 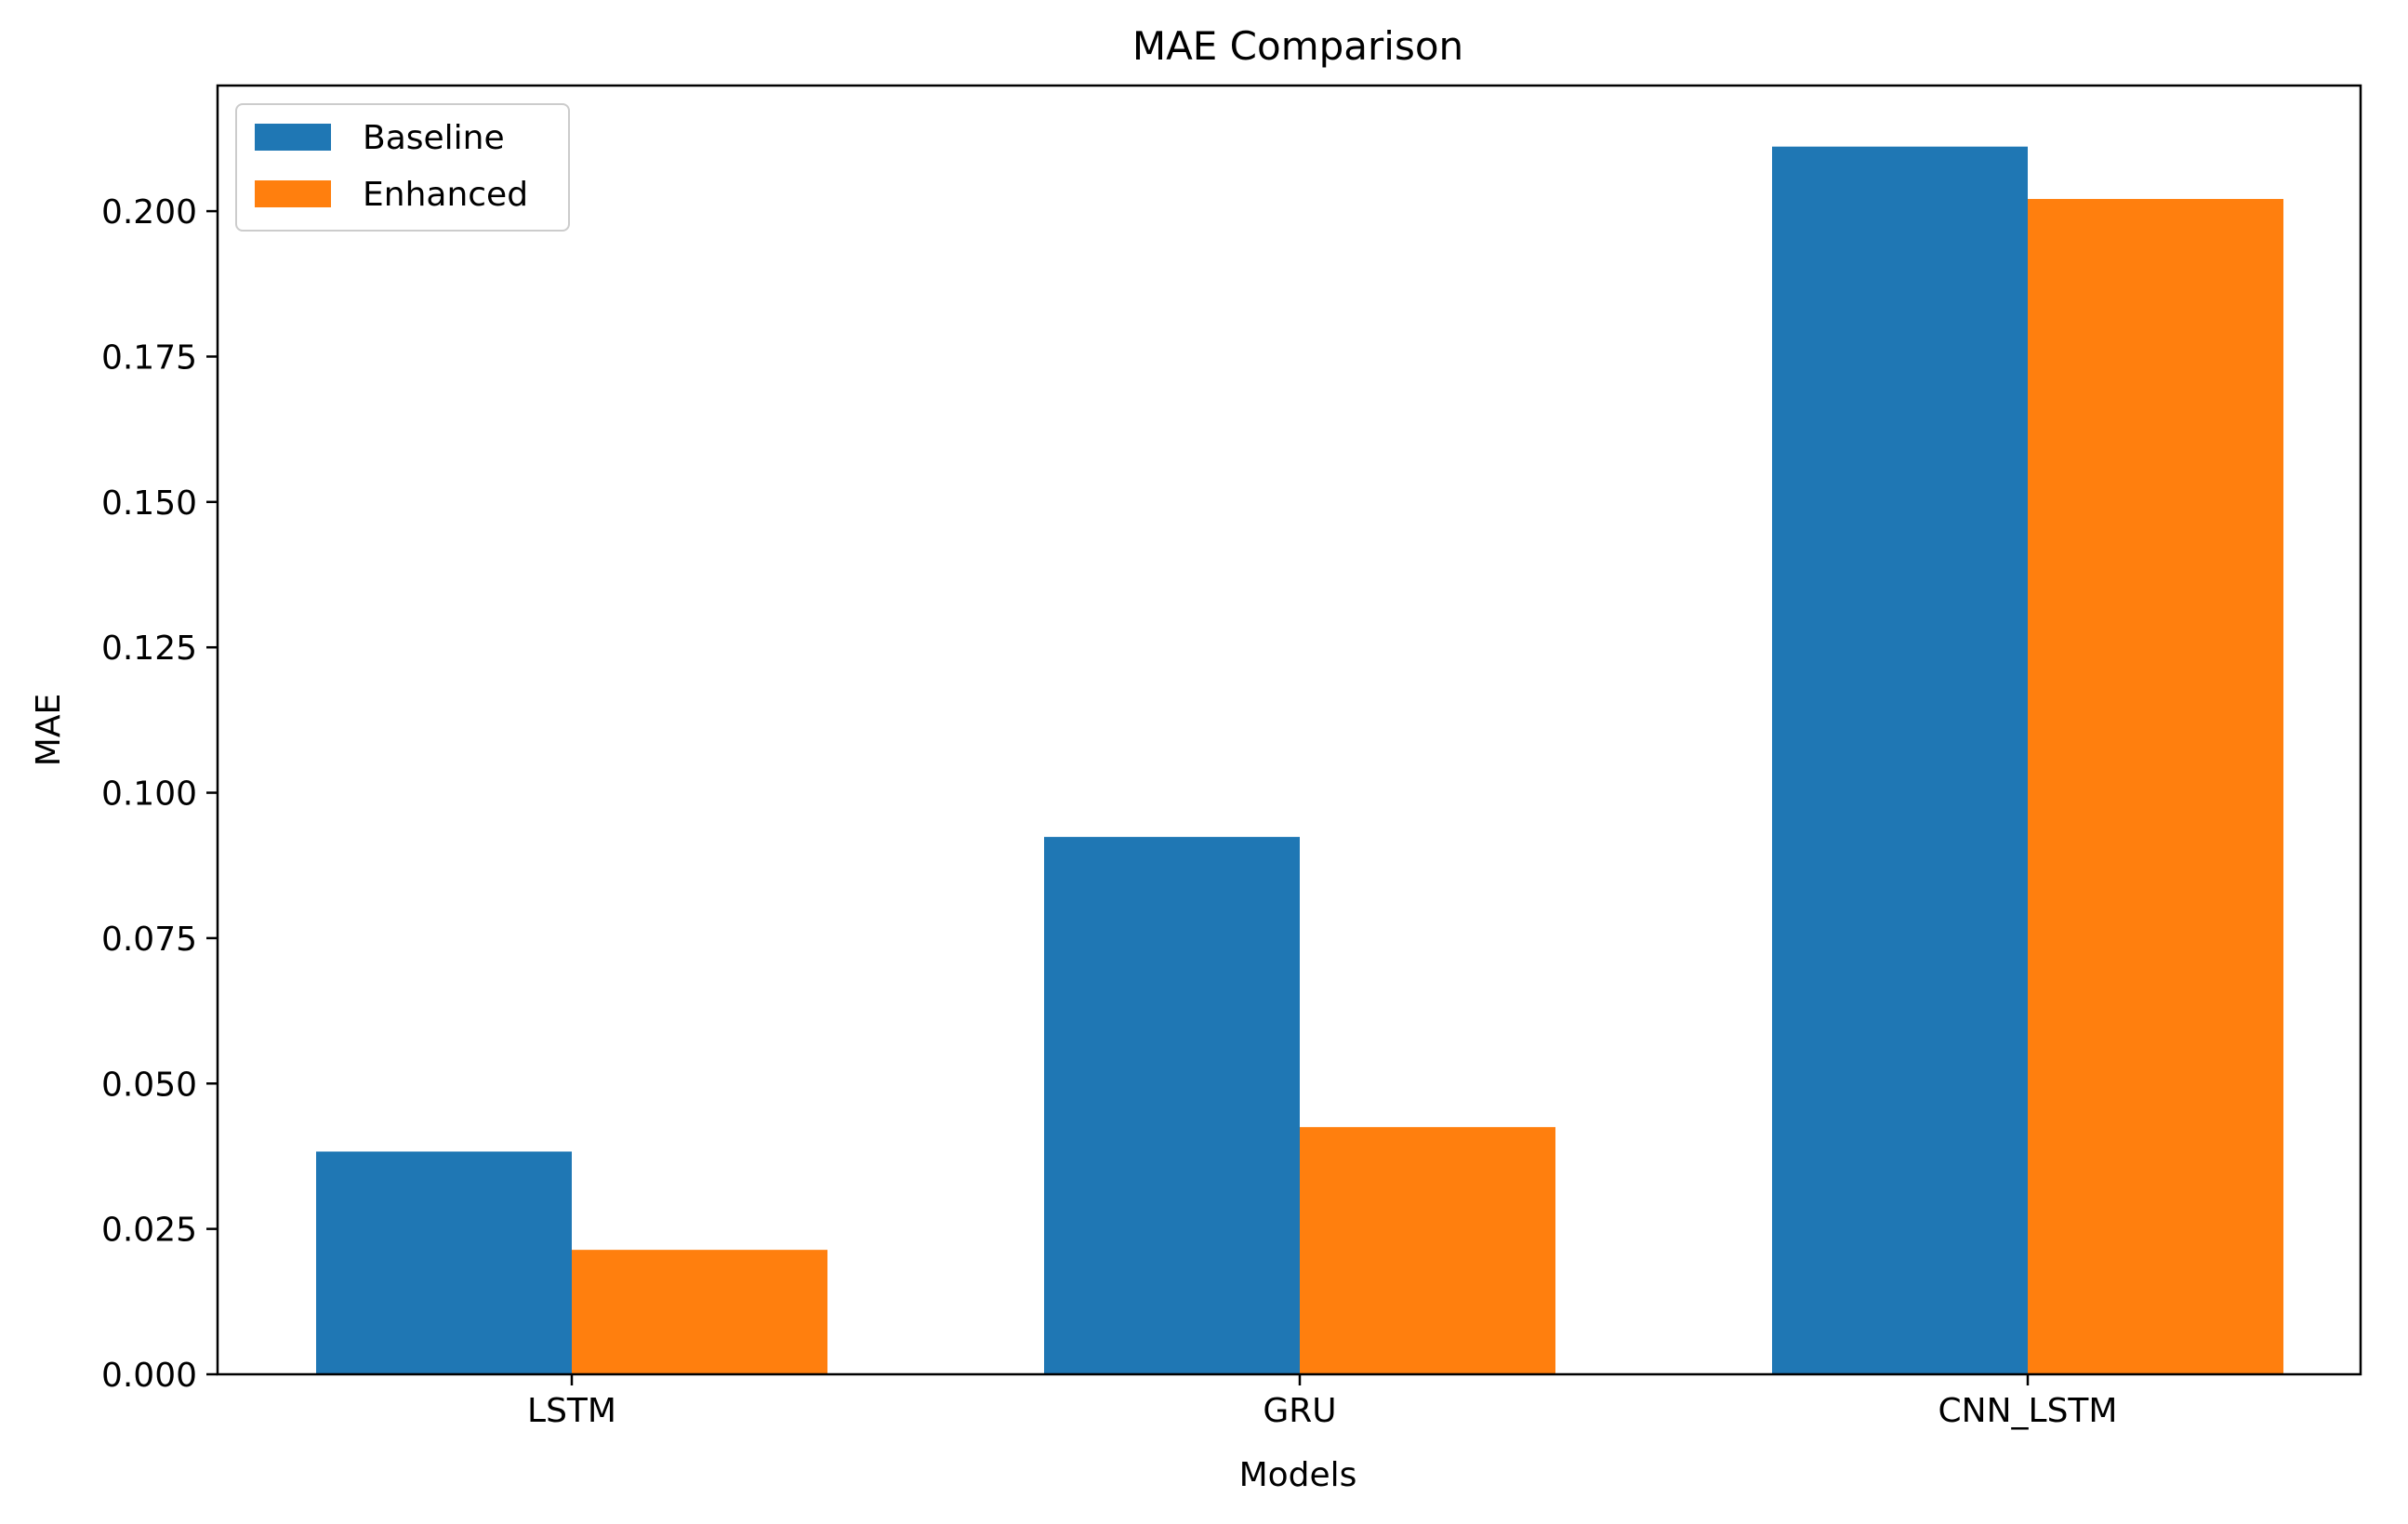 What do you see at coordinates (2155, 786) in the screenshot?
I see `bar-enhanced-cnn_lstm` at bounding box center [2155, 786].